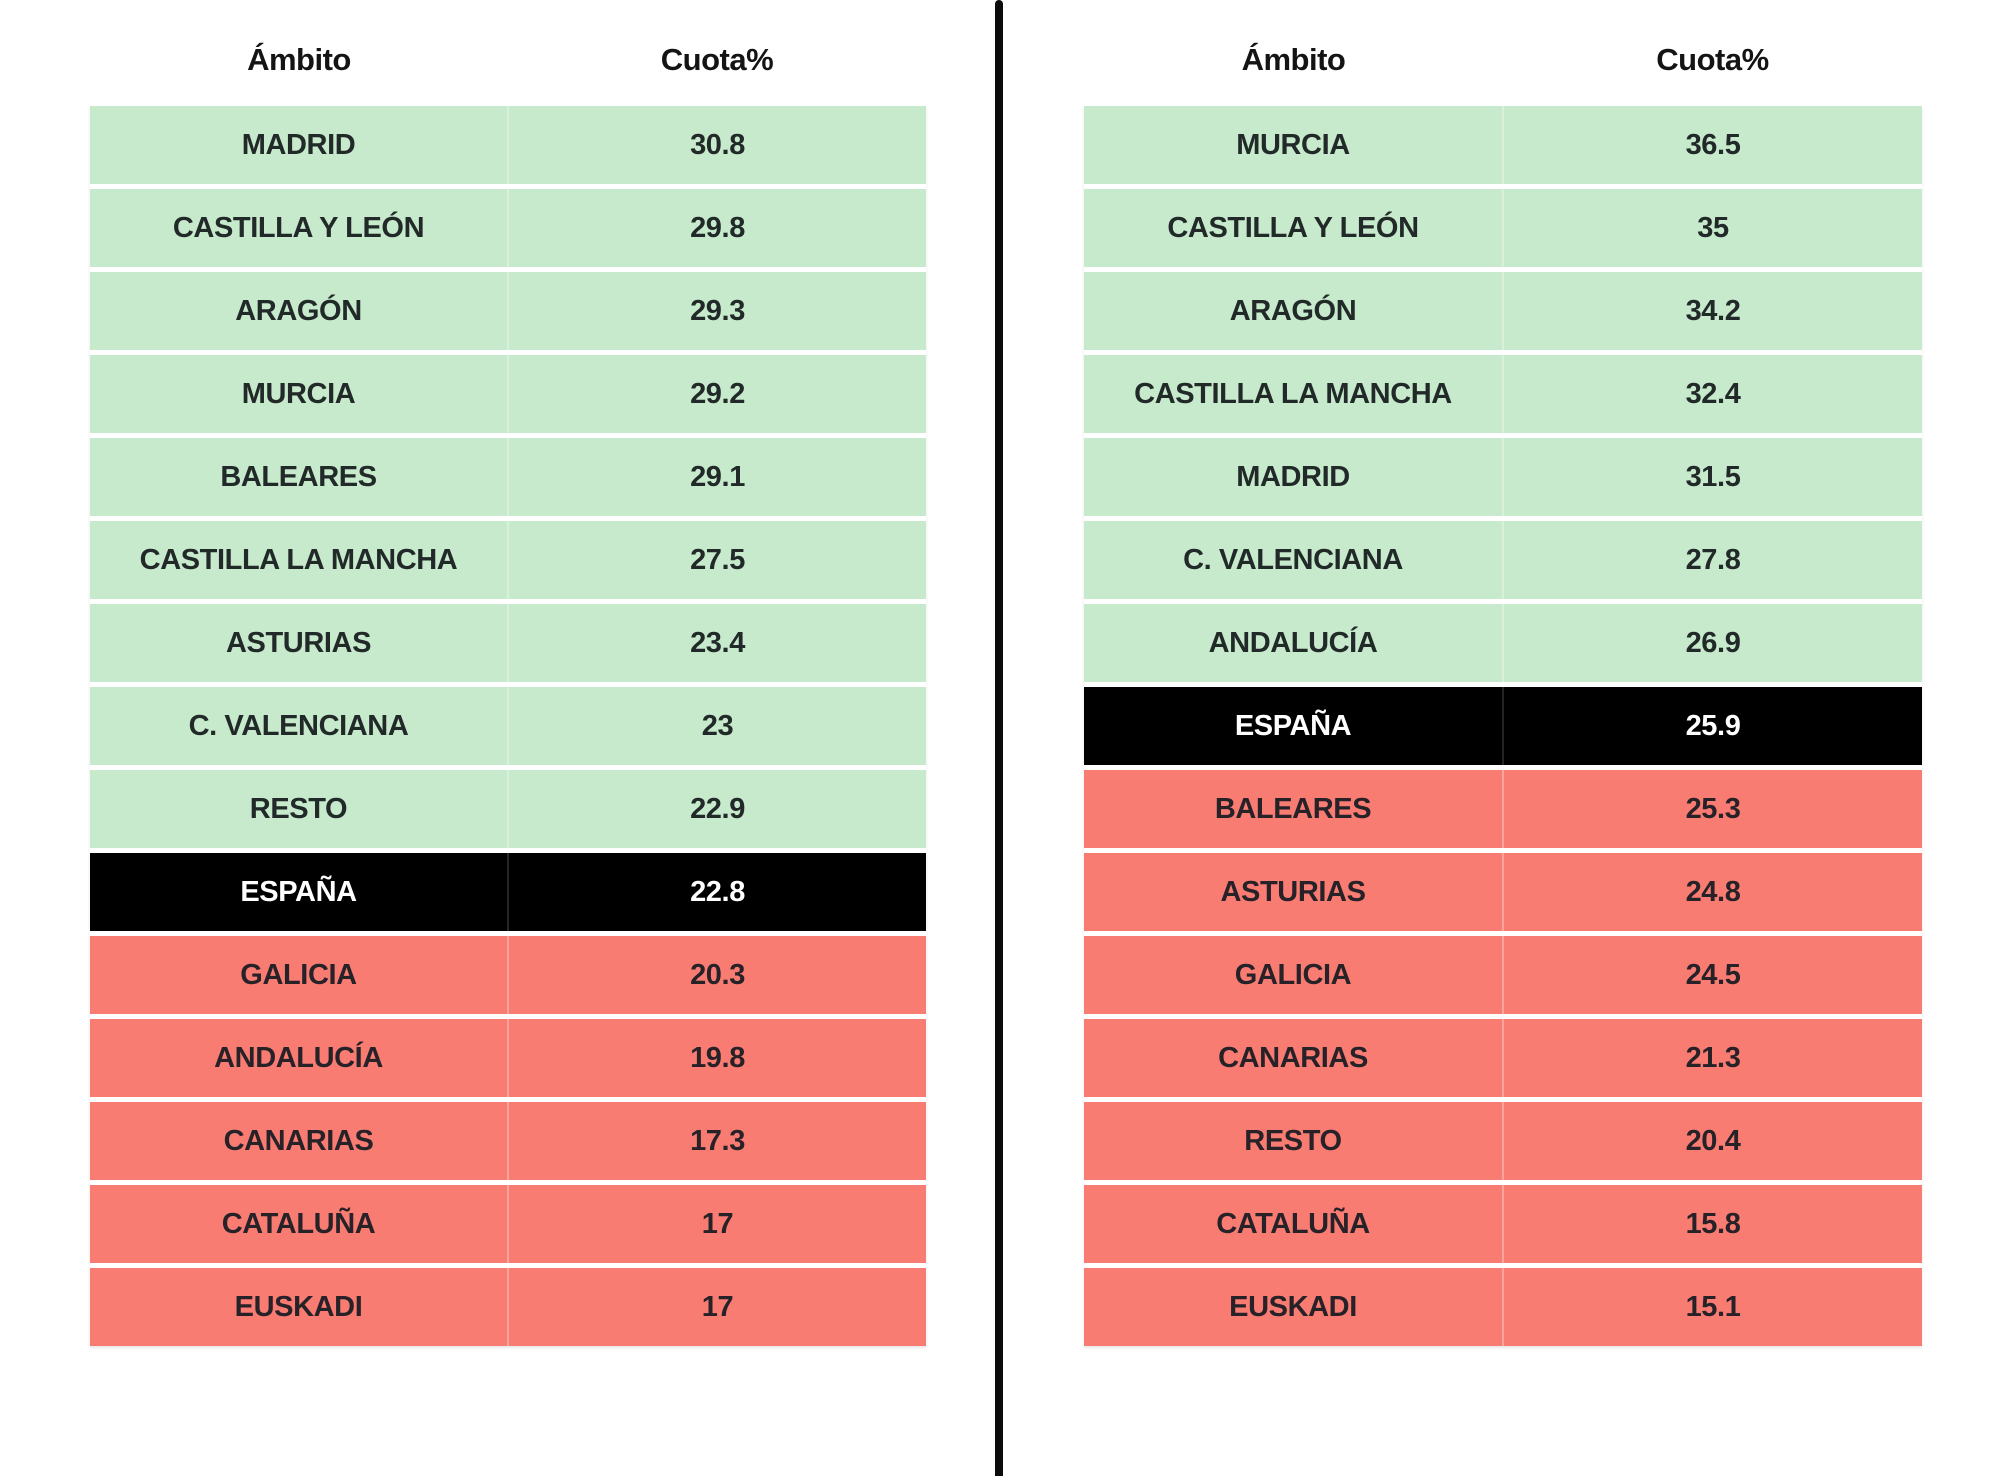 The width and height of the screenshot is (2000, 1476). Describe the element at coordinates (1713, 974) in the screenshot. I see `share-value: 24.5` at that location.